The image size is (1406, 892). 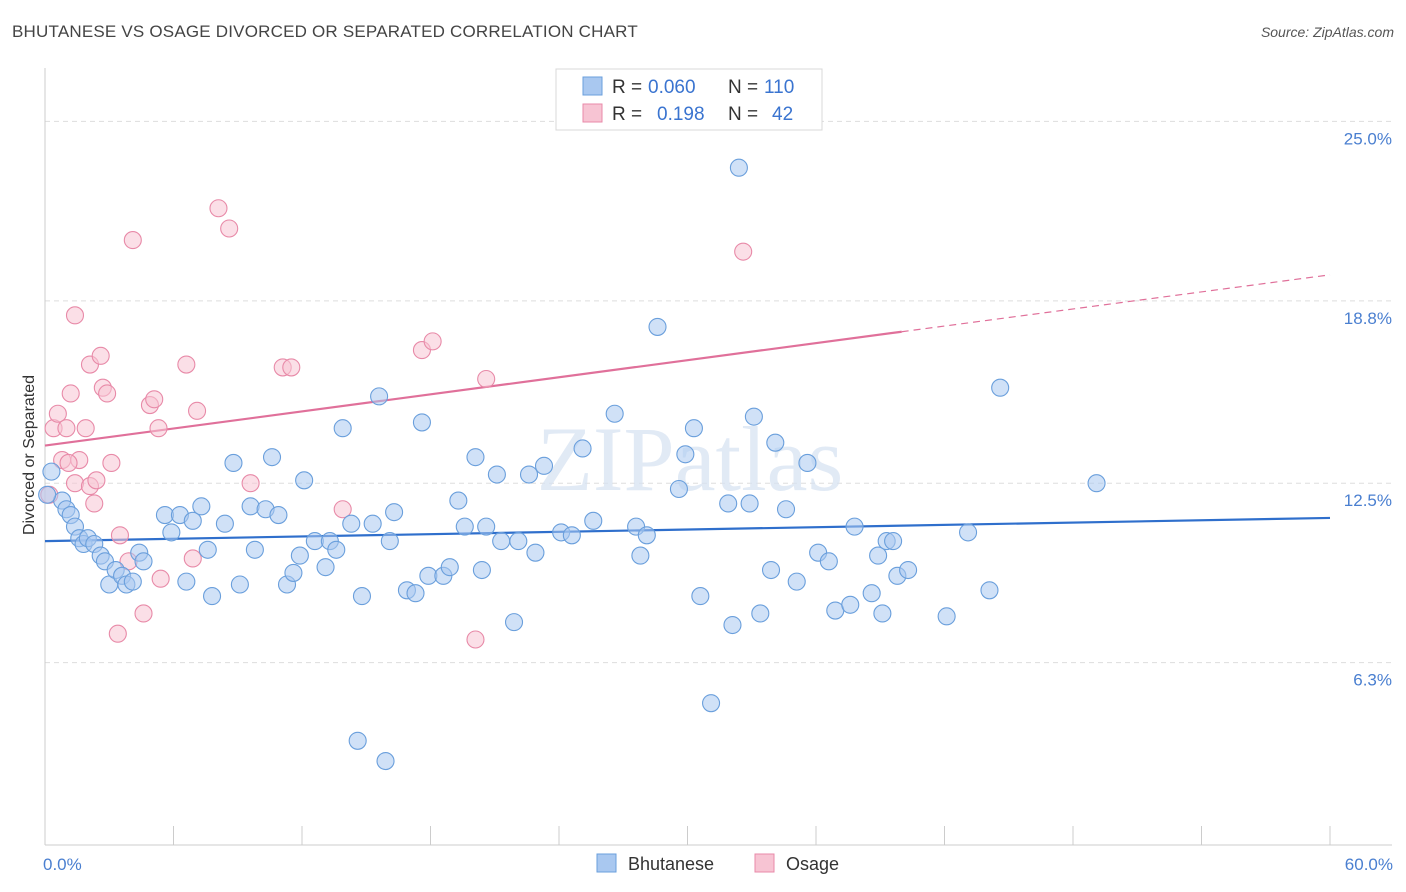 I want to click on trend-line-osage, so click(x=473, y=388).